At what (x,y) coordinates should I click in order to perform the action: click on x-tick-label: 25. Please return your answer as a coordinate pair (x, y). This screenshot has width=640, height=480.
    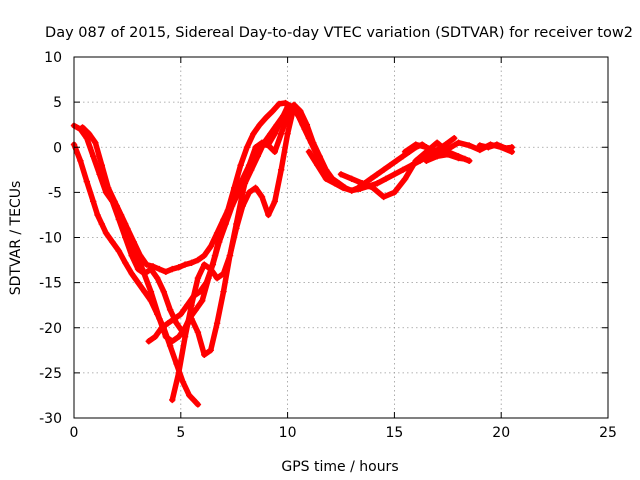
    Looking at the image, I should click on (608, 433).